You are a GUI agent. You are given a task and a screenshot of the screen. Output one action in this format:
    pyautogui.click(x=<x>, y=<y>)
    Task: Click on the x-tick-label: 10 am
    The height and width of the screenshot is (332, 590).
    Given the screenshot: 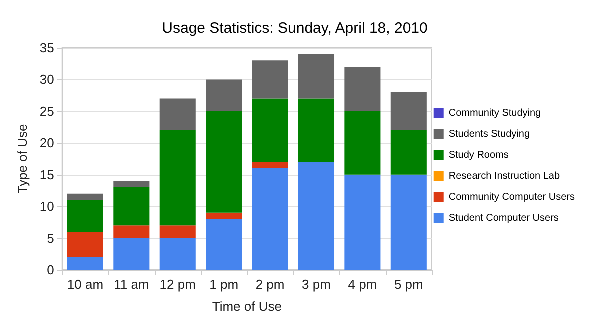 What is the action you would take?
    pyautogui.click(x=85, y=284)
    